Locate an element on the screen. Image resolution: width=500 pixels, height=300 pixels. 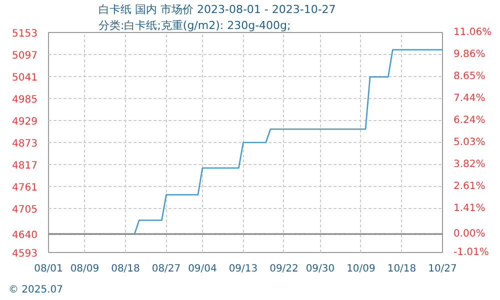
y-tick-label: 4705 is located at coordinates (25, 210).